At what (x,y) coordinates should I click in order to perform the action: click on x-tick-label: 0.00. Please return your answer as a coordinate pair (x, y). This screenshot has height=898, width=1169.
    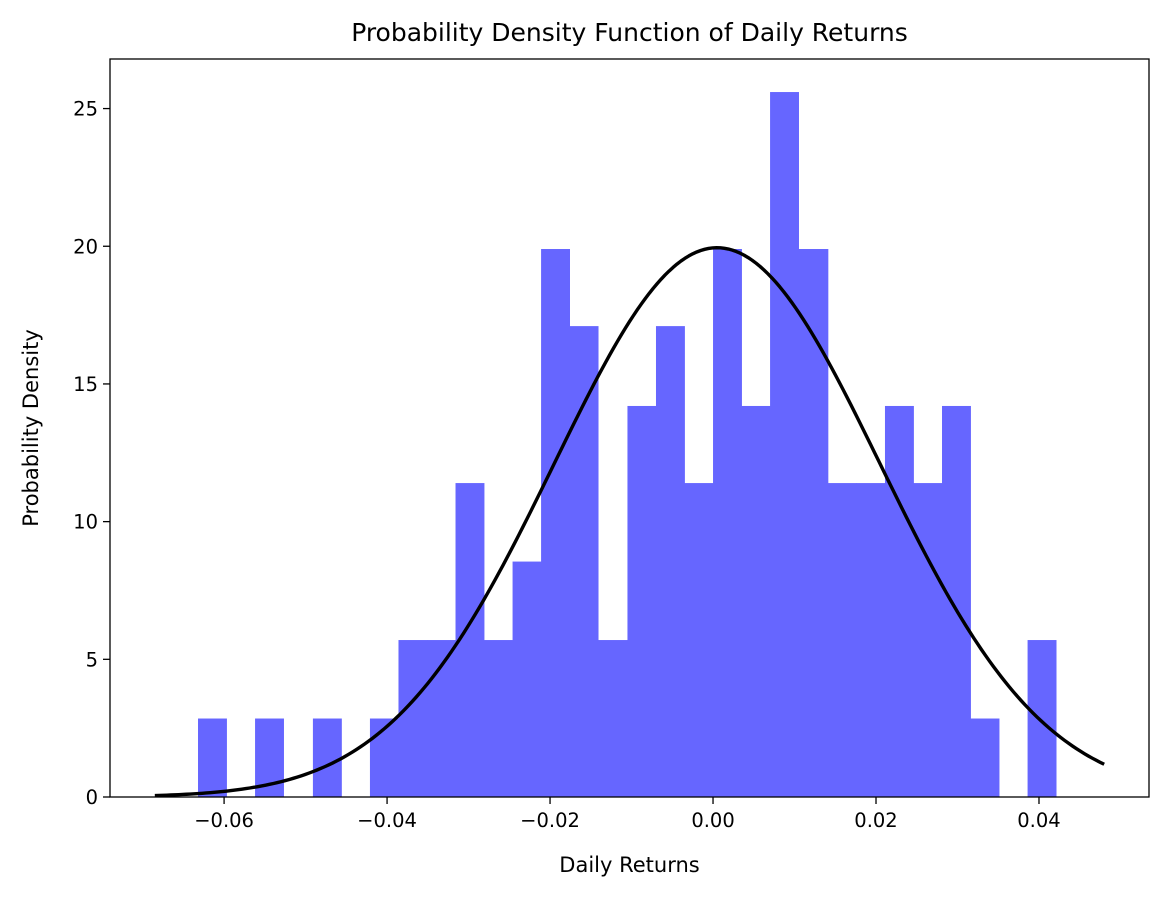
    Looking at the image, I should click on (712, 820).